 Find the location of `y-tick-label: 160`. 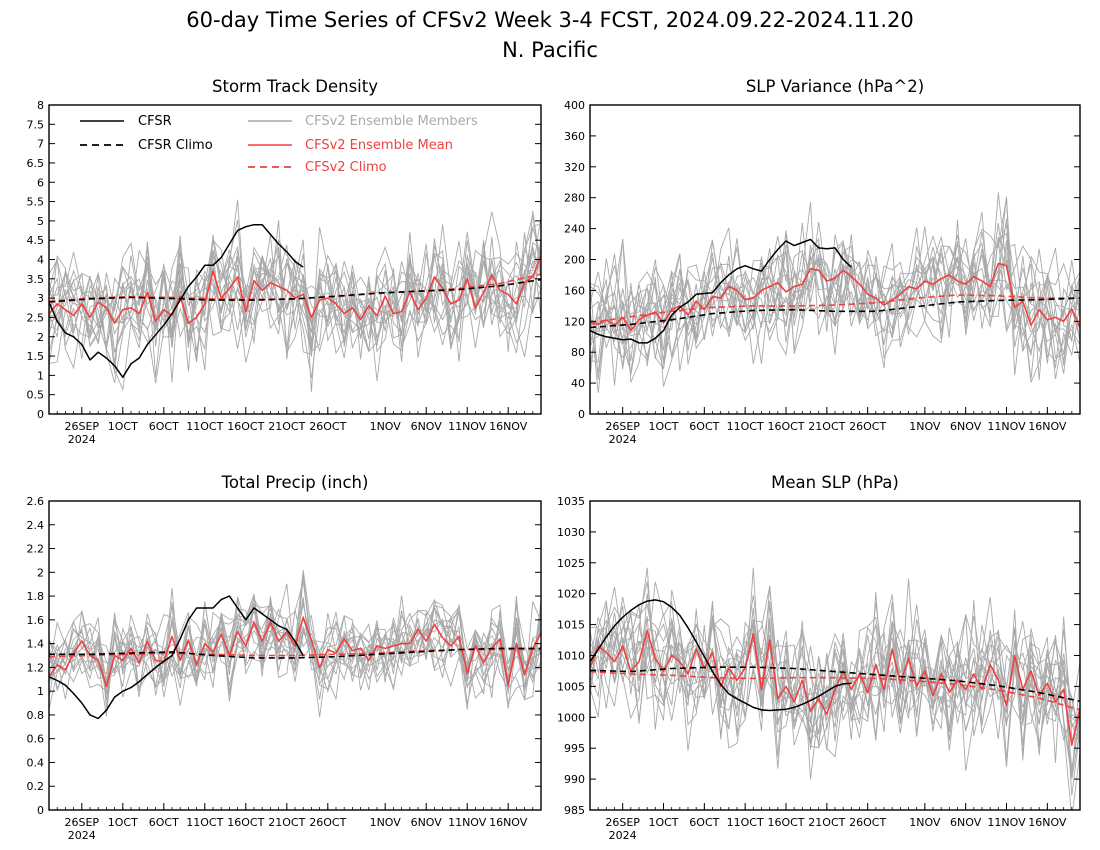

y-tick-label: 160 is located at coordinates (574, 290).